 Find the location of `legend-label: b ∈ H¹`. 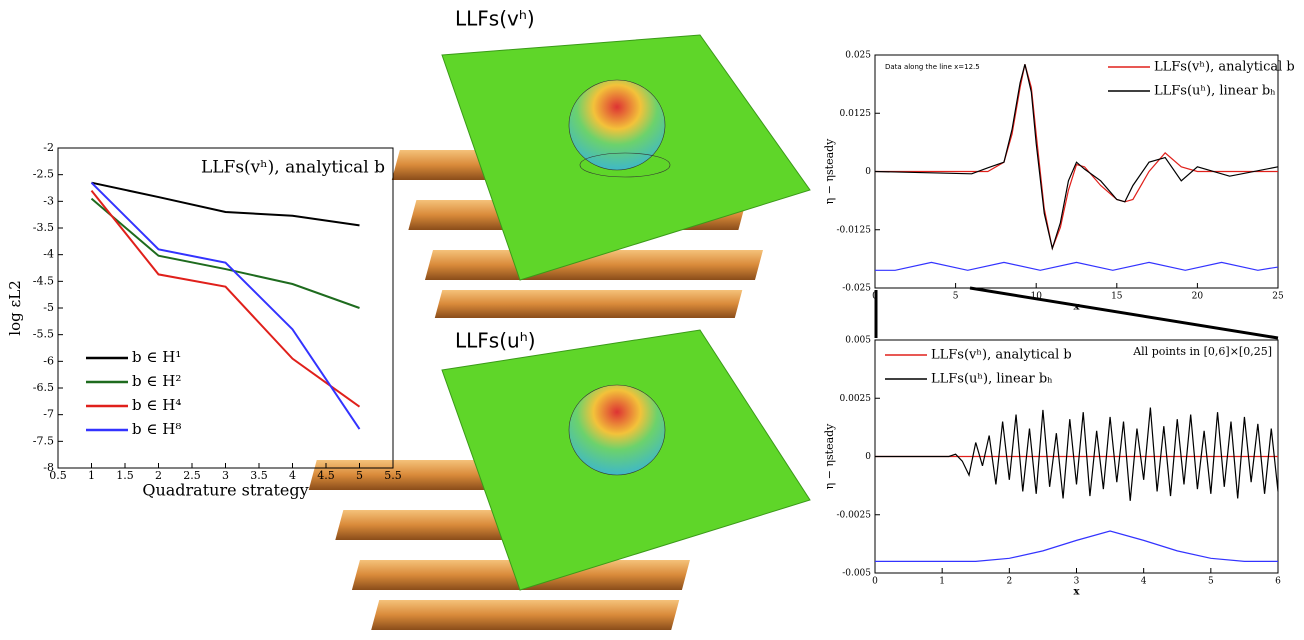

legend-label: b ∈ H¹ is located at coordinates (156, 357).